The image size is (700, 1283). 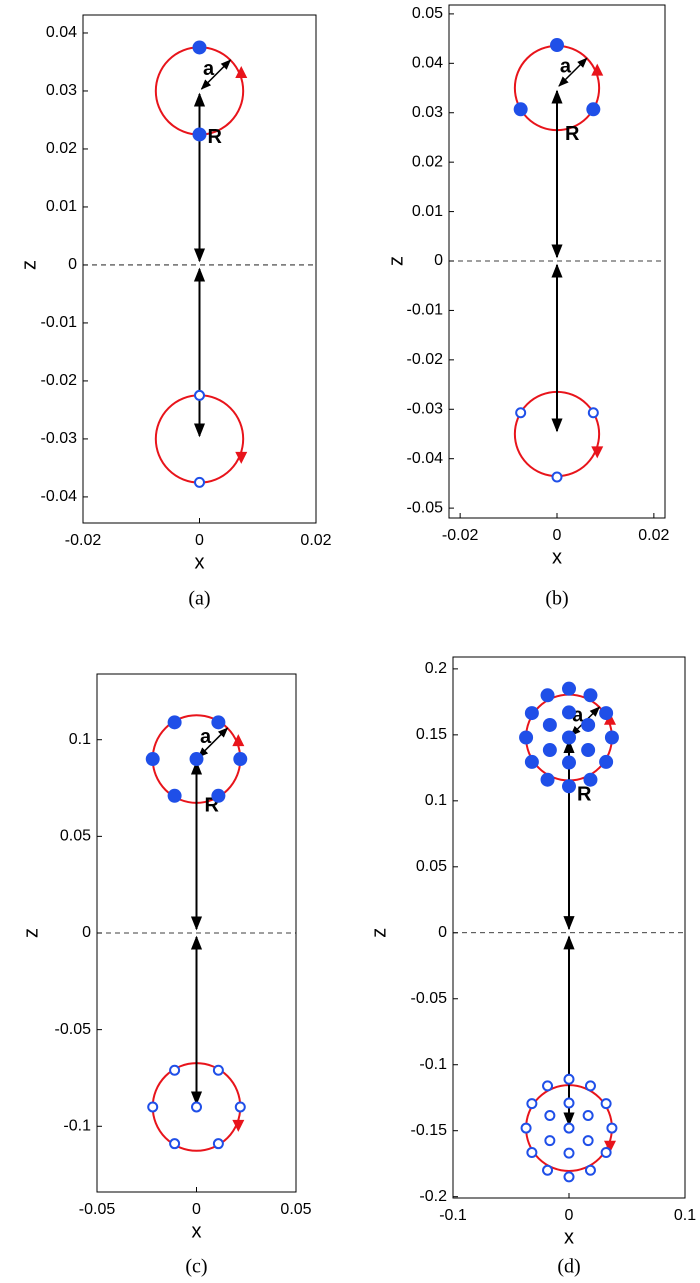 I want to click on x-tick-label: 0.1, so click(x=685, y=1215).